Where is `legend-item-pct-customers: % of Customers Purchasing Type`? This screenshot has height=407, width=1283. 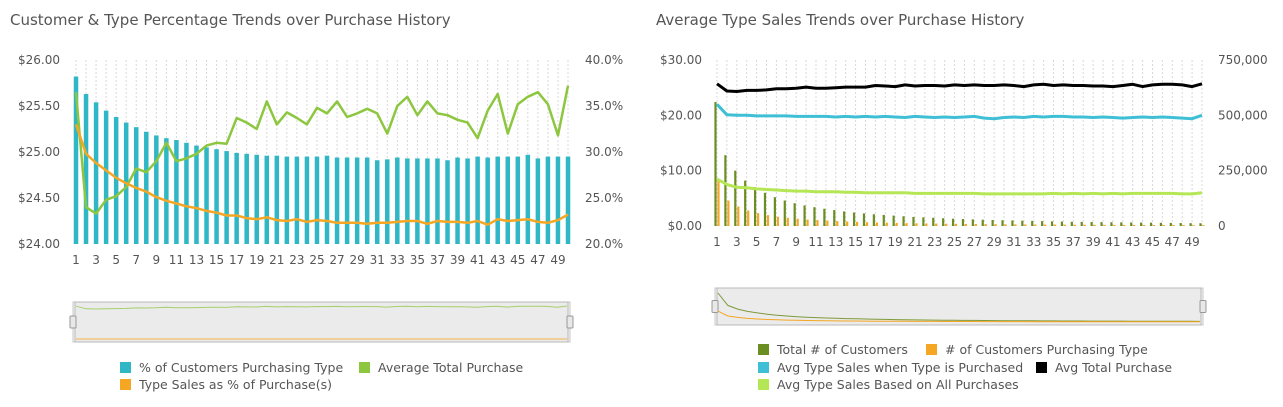 legend-item-pct-customers: % of Customers Purchasing Type is located at coordinates (231, 367).